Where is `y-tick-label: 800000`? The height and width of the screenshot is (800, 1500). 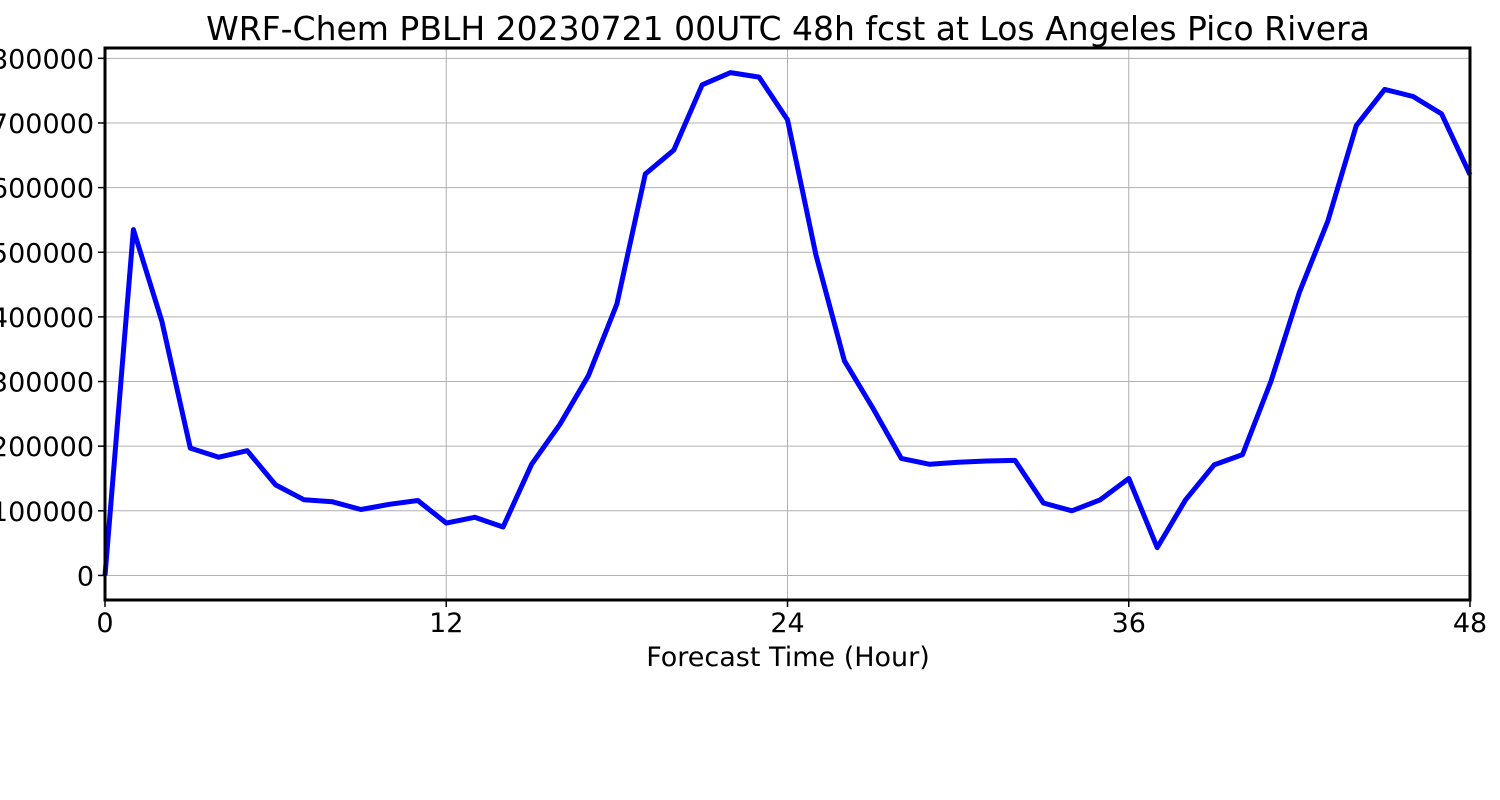 y-tick-label: 800000 is located at coordinates (47, 59).